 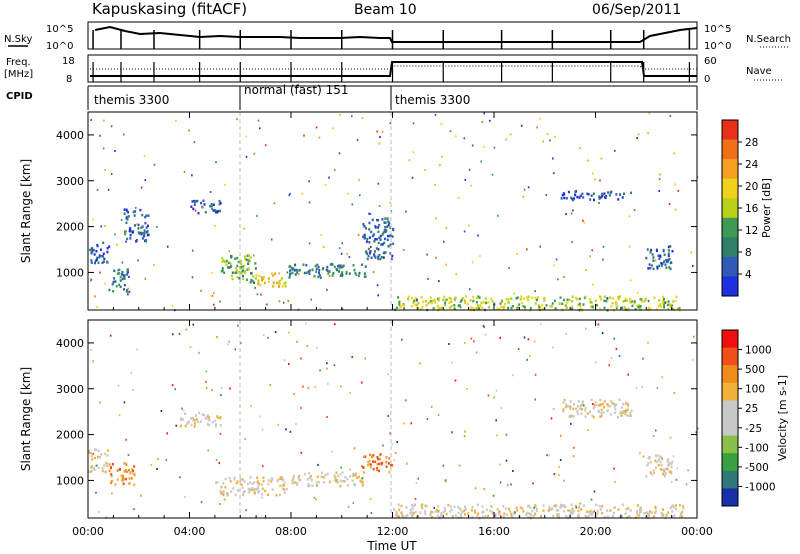 What do you see at coordinates (391, 39) in the screenshot?
I see `nsky-scan-marks` at bounding box center [391, 39].